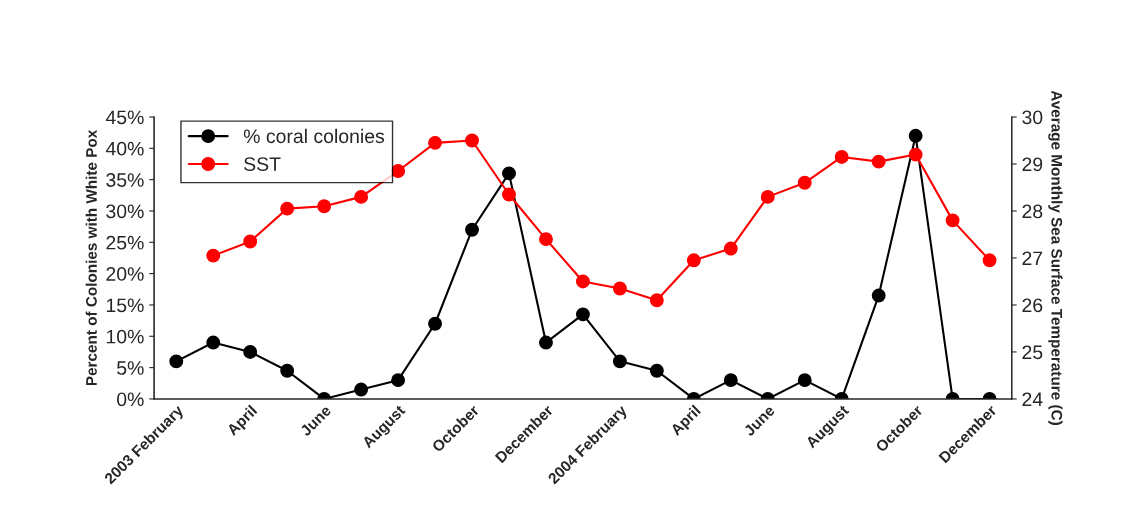 This screenshot has width=1133, height=527. What do you see at coordinates (262, 164) in the screenshot?
I see `legend-label: SST` at bounding box center [262, 164].